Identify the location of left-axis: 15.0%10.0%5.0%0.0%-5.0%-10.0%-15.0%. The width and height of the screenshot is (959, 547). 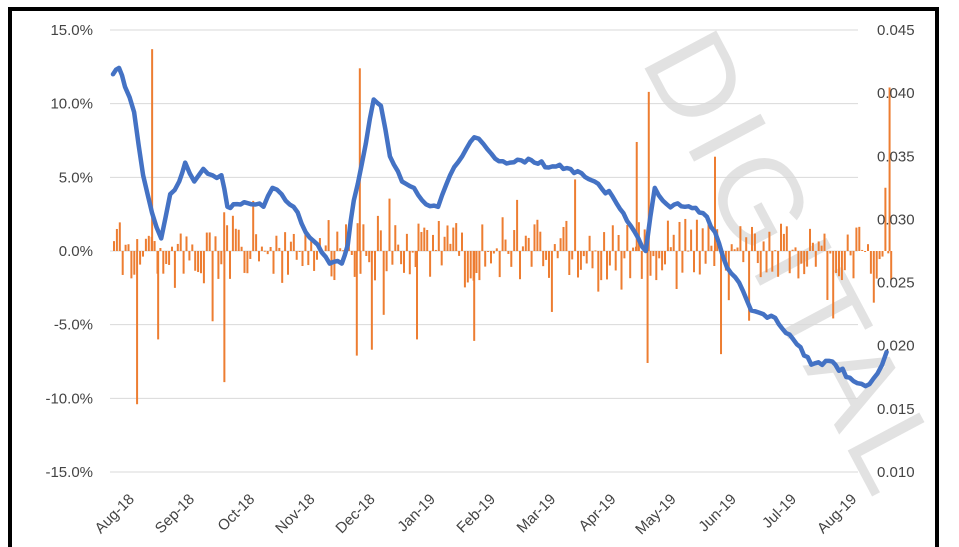
(69, 251).